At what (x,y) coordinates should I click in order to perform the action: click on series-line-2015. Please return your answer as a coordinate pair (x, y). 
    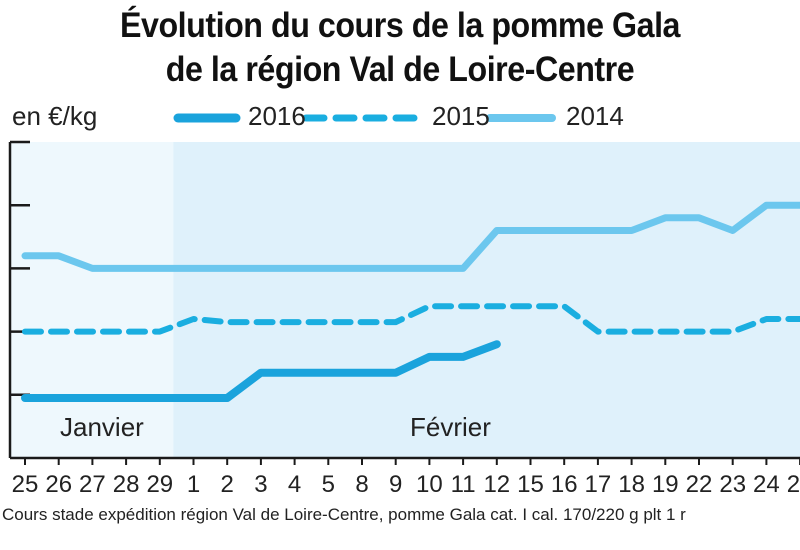
    Looking at the image, I should click on (411, 319).